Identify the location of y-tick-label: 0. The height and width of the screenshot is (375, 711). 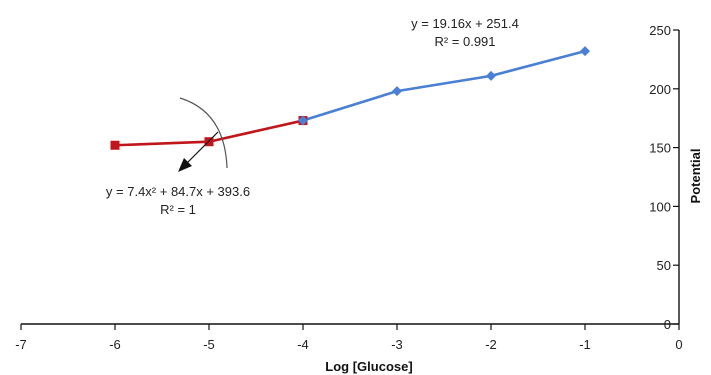
(667, 324).